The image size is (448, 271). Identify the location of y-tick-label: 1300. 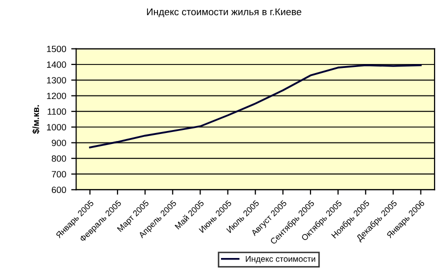
(56, 80).